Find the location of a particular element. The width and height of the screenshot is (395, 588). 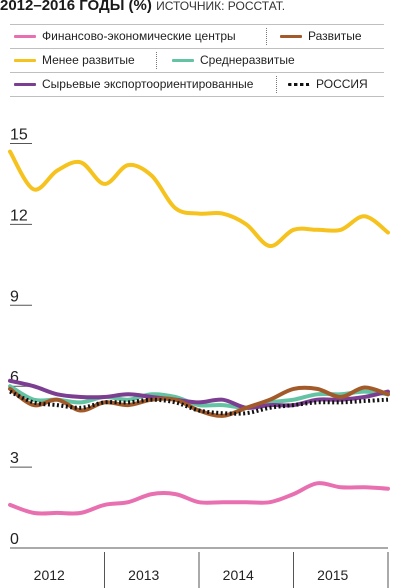

legend-label-financial-centers: Финансово-экономические центры is located at coordinates (139, 36).